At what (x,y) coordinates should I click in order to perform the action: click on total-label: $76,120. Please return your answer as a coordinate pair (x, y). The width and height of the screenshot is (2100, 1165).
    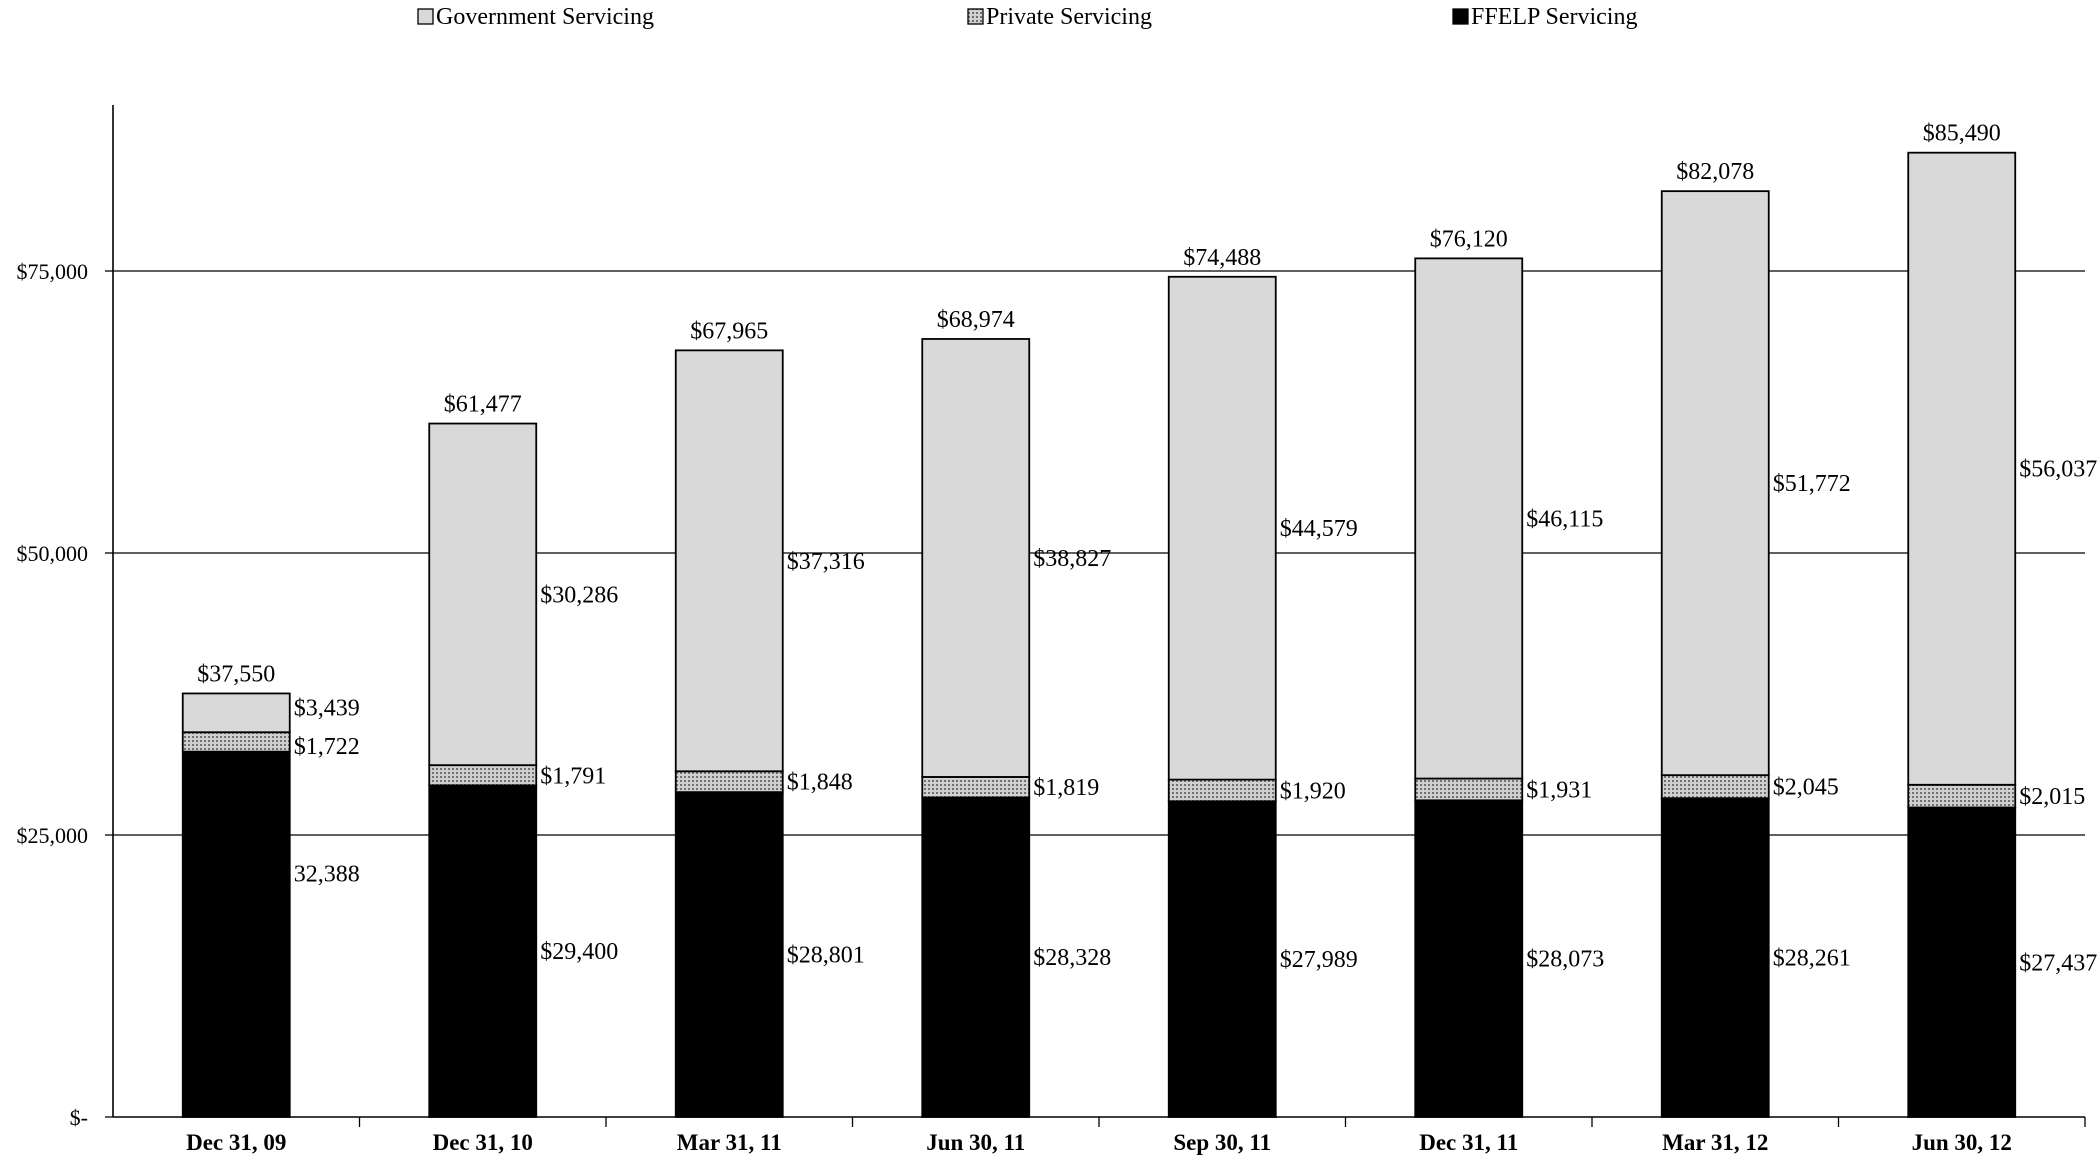
    Looking at the image, I should click on (1469, 239).